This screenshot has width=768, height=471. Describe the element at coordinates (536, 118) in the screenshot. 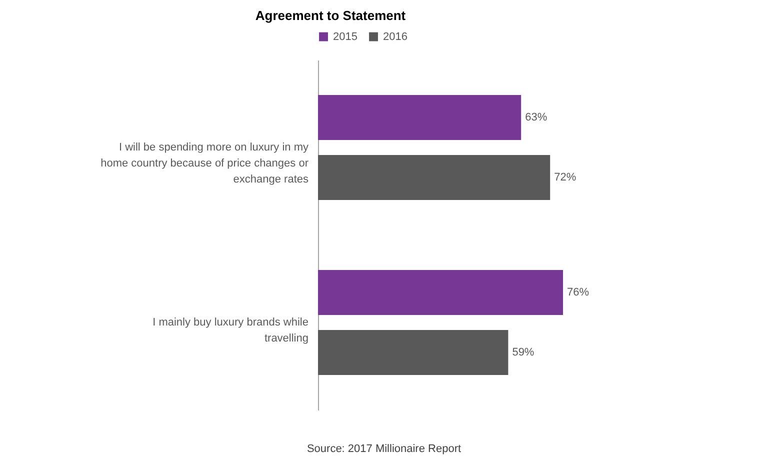

I see `data-label: 63%` at that location.